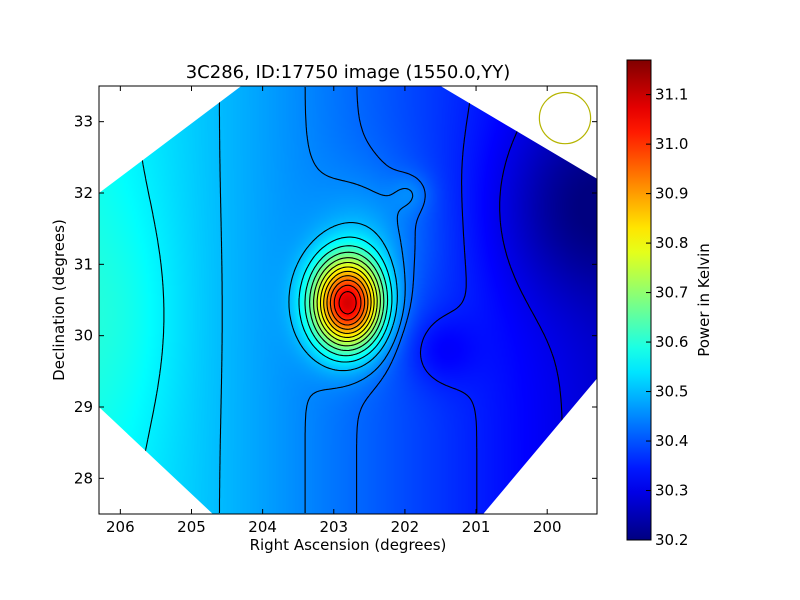 This screenshot has width=800, height=600. Describe the element at coordinates (348, 72) in the screenshot. I see `chart-title: 3C286, ID:17750 image (1550.0,YY)` at that location.